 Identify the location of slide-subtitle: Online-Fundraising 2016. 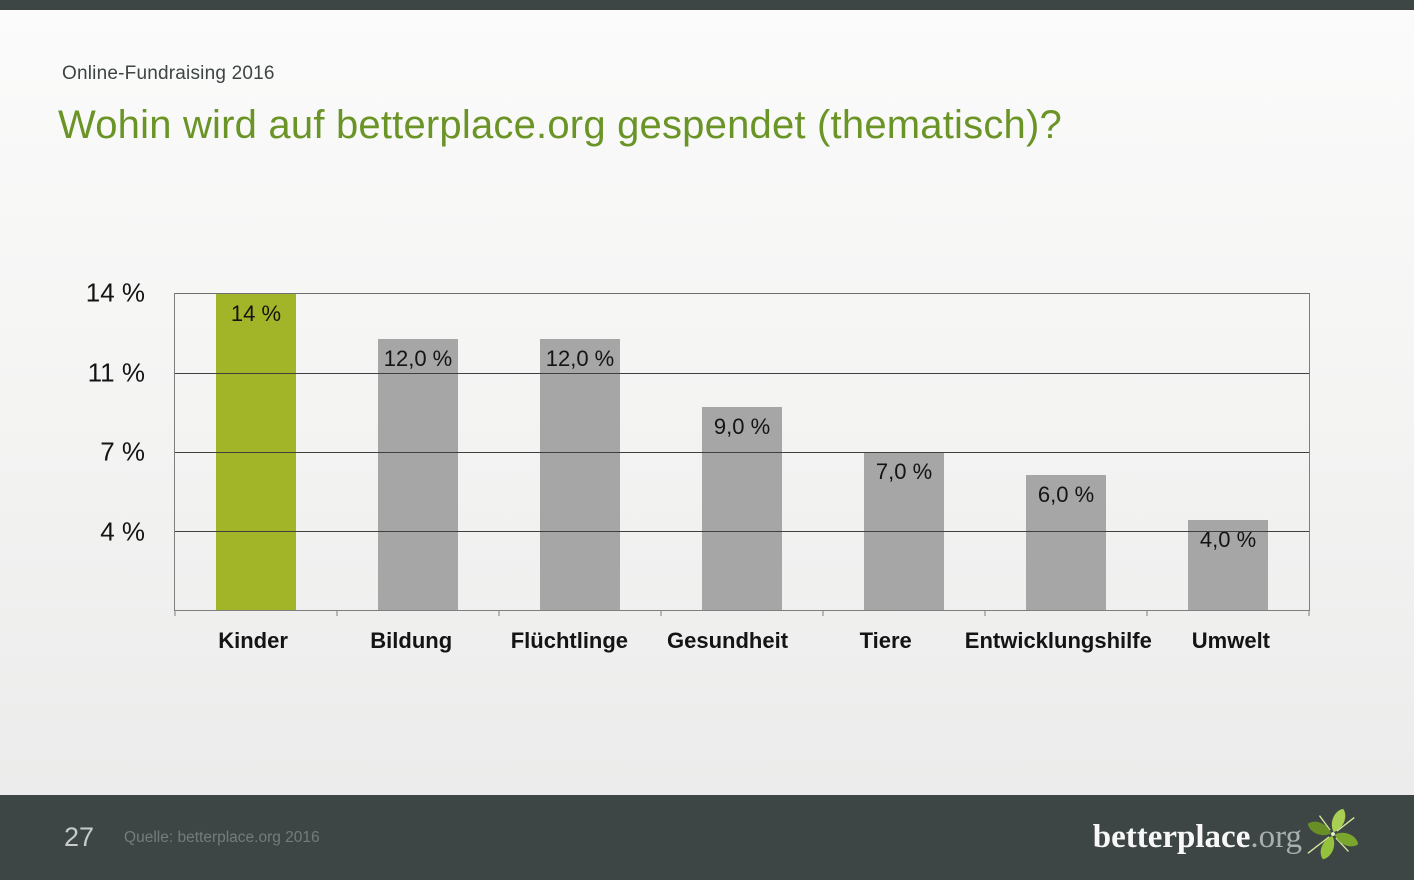
(168, 73).